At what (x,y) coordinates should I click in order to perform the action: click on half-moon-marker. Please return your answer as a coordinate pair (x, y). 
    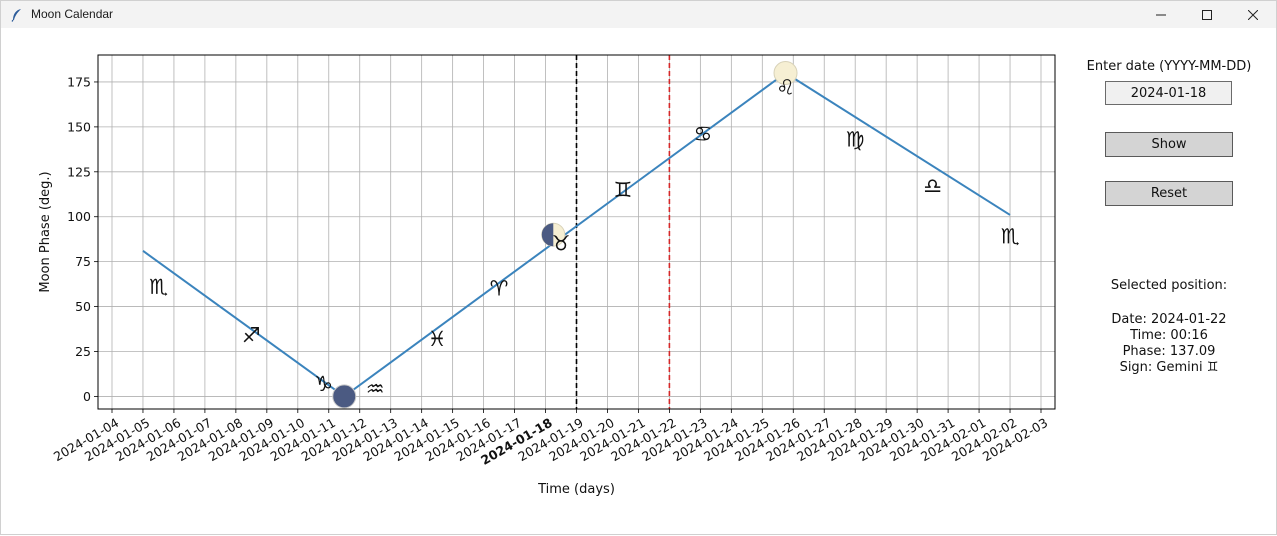
    Looking at the image, I should click on (553, 234).